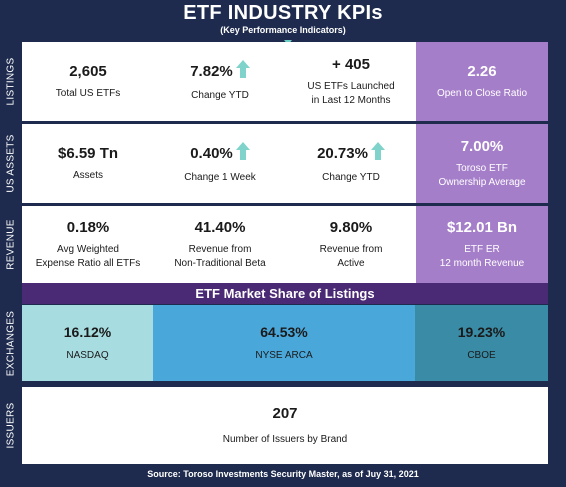 The image size is (566, 487). I want to click on row-label-revenue: REVENUE, so click(11, 244).